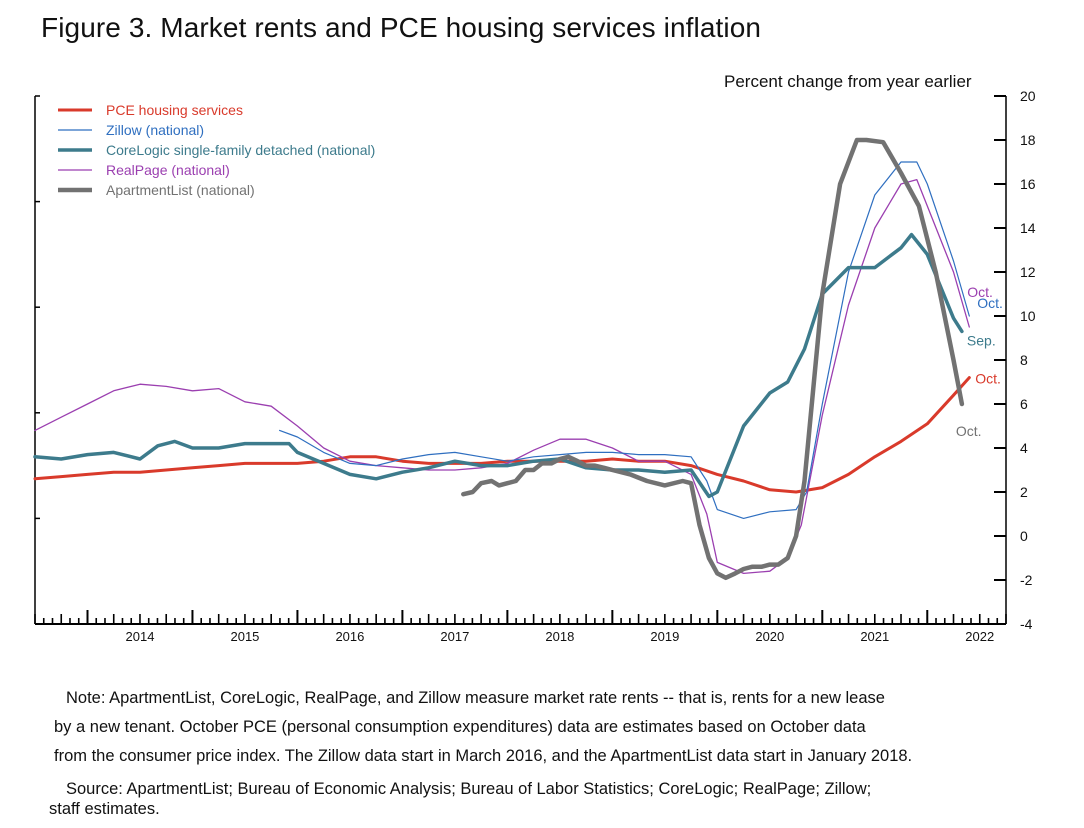  What do you see at coordinates (980, 292) in the screenshot?
I see `end-label-realpage: Oct.` at bounding box center [980, 292].